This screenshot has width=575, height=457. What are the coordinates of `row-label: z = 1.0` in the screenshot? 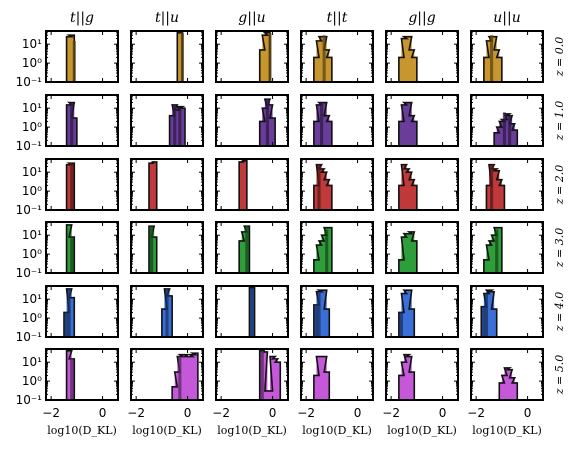 It's located at (559, 121).